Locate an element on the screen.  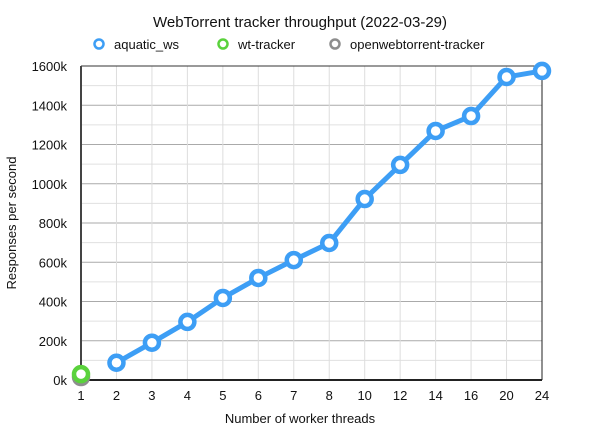
x-tick-label: 8 is located at coordinates (329, 395).